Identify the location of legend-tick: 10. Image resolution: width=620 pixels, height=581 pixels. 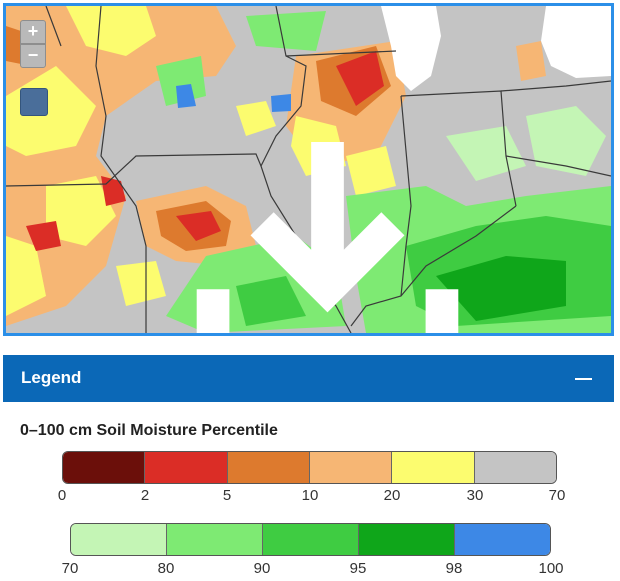
(310, 495).